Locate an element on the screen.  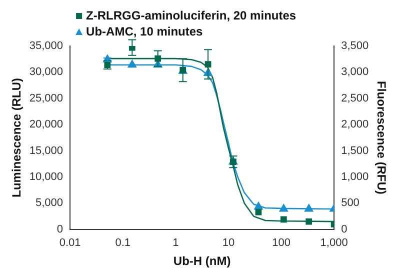
y2-tick-label: 0 is located at coordinates (344, 229).